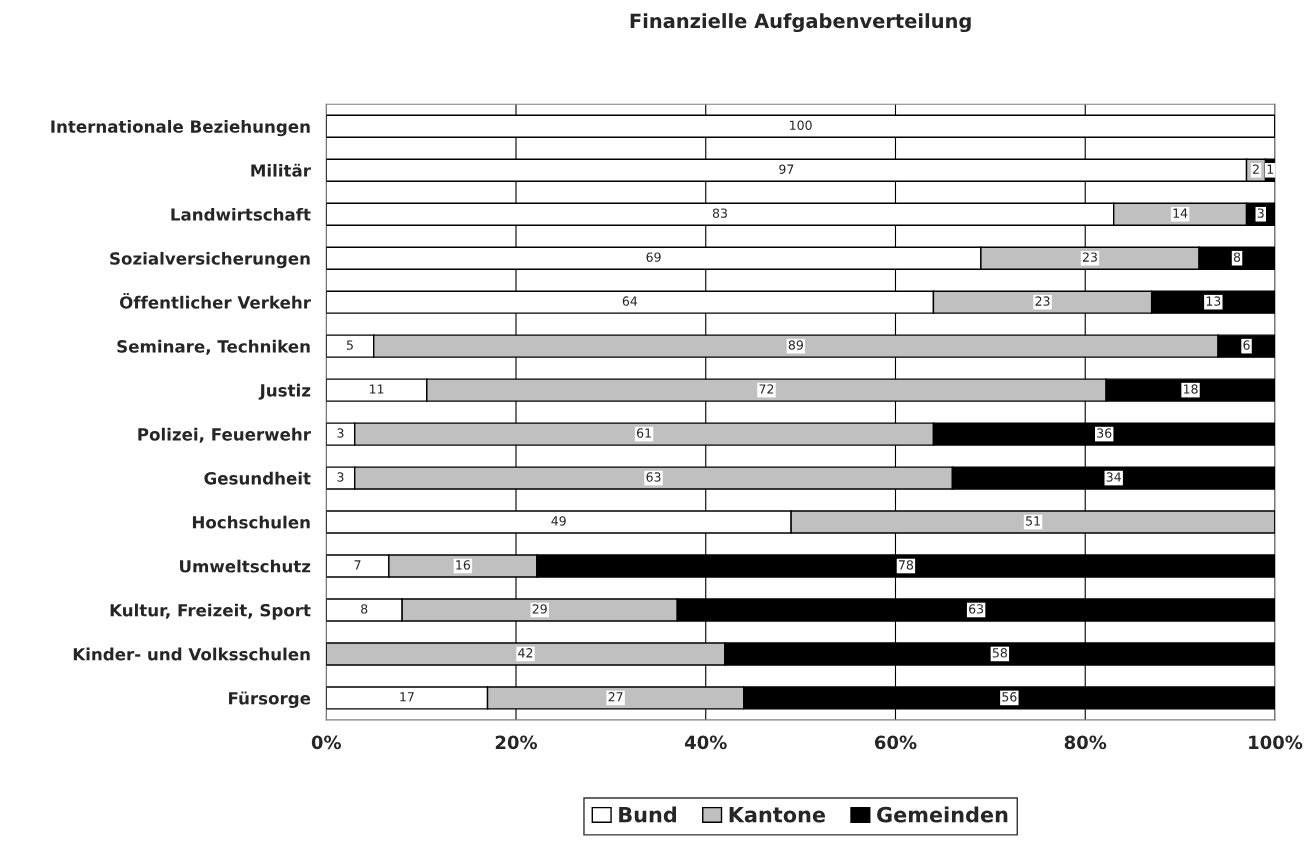 The width and height of the screenshot is (1305, 855). What do you see at coordinates (906, 565) in the screenshot?
I see `data-label: 78` at bounding box center [906, 565].